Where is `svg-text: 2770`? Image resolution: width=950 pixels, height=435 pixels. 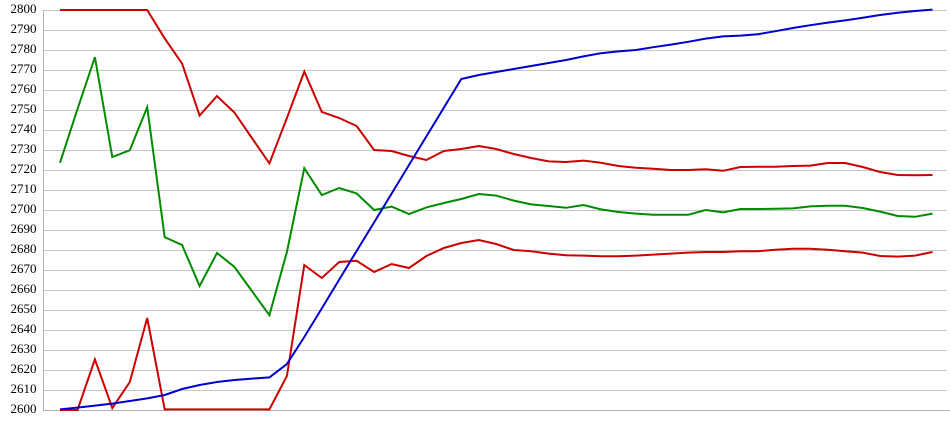
svg-text: 2770 is located at coordinates (24, 68).